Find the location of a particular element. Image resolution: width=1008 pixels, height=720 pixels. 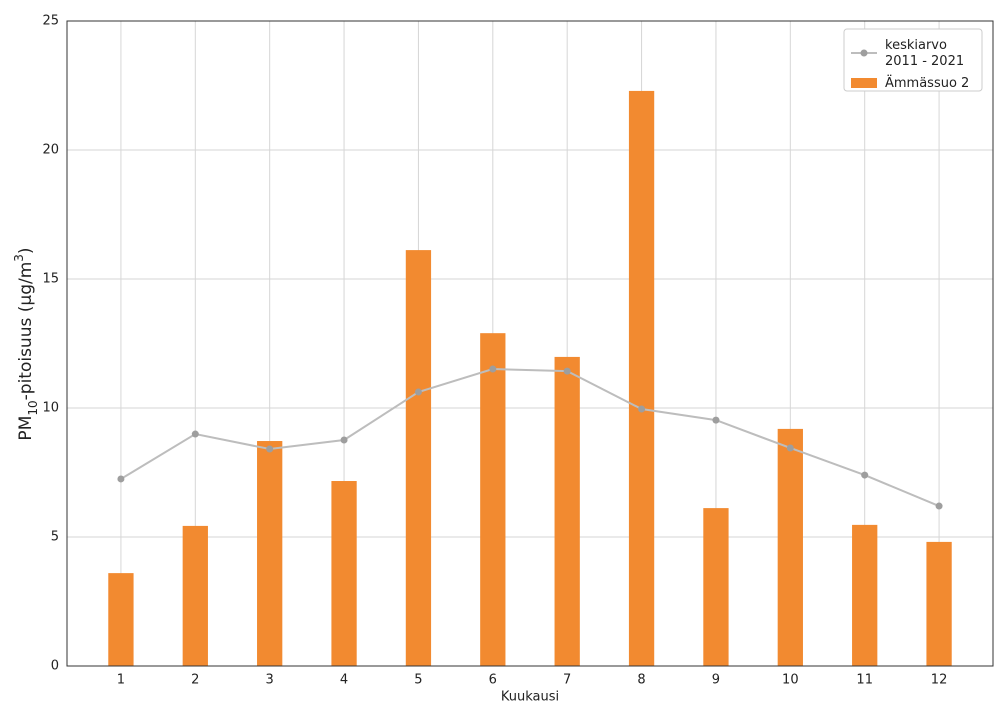

x-tick-label: 12 is located at coordinates (939, 680).